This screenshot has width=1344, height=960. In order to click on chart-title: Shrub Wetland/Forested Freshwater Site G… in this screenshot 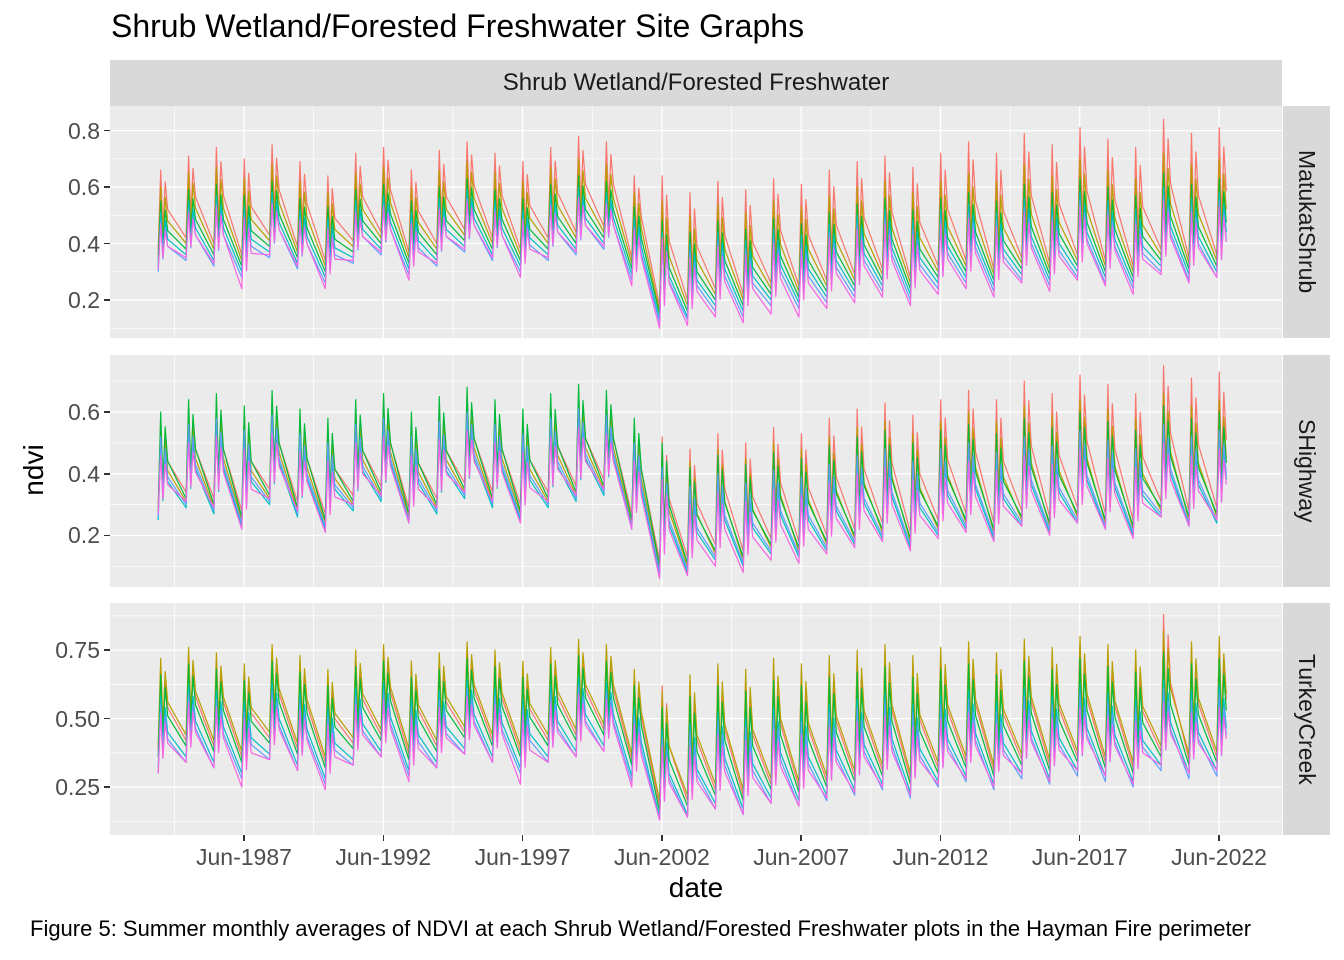, I will do `click(458, 26)`.